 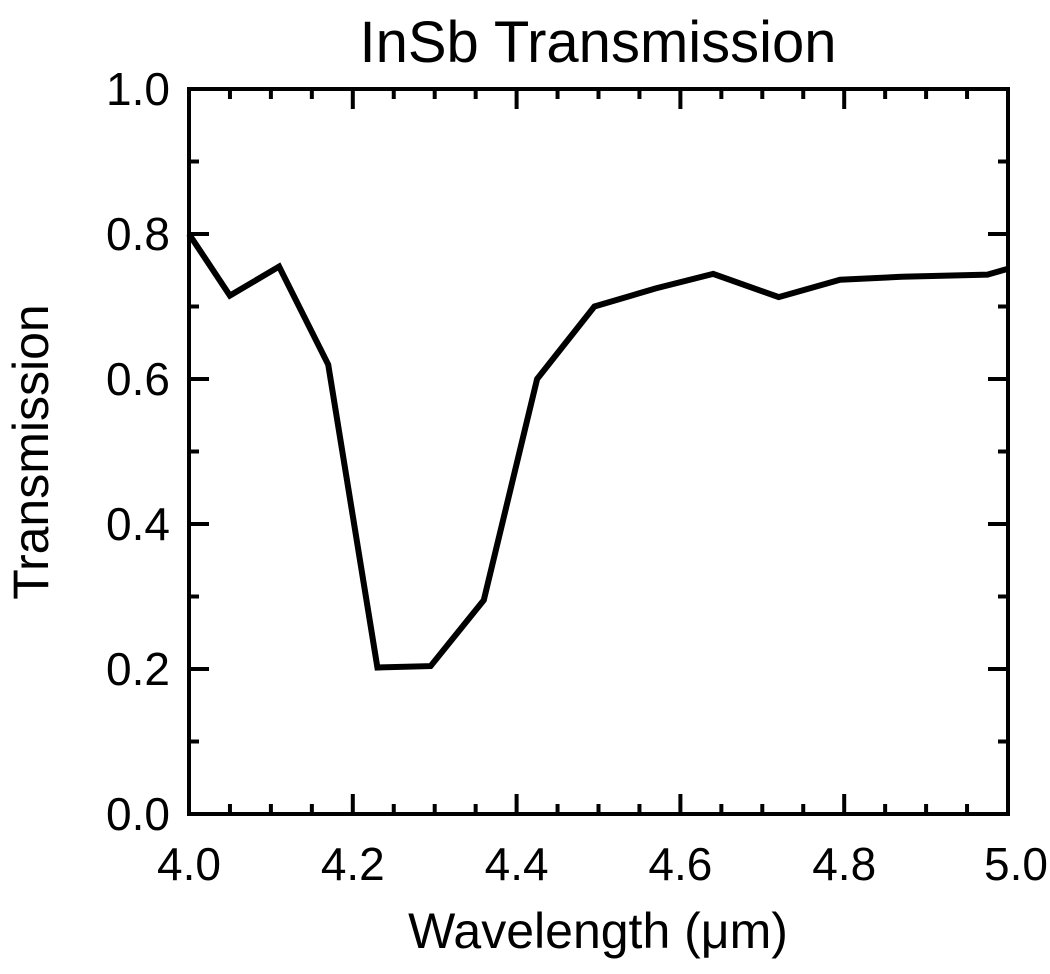 I want to click on x-tick-label: 4.2, so click(x=353, y=864).